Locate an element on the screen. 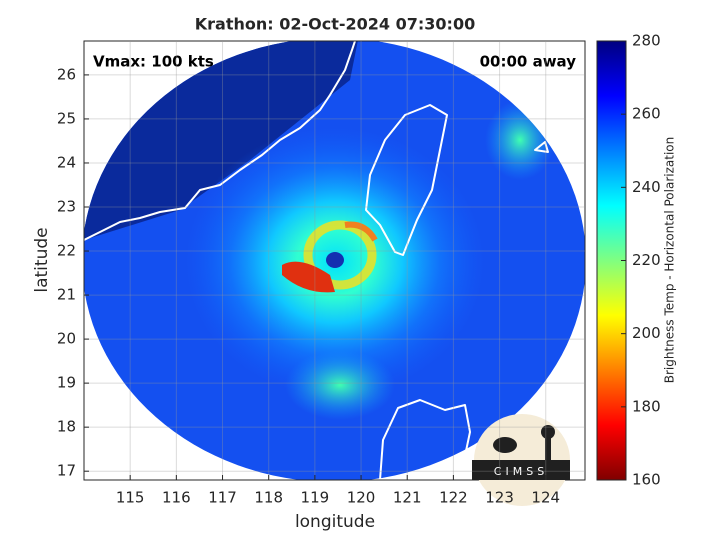 This screenshot has width=720, height=544. cimss-logo: CIMSS is located at coordinates (521, 460).